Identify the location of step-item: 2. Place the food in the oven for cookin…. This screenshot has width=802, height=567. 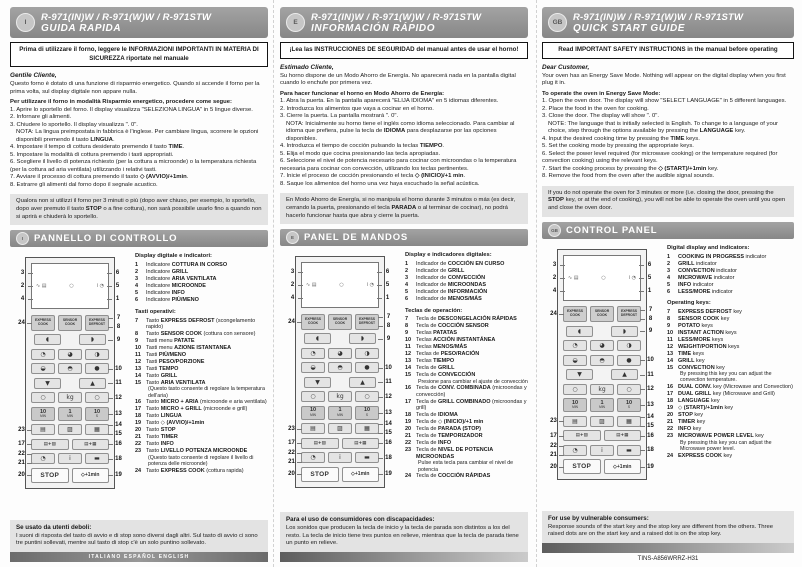
(595, 108).